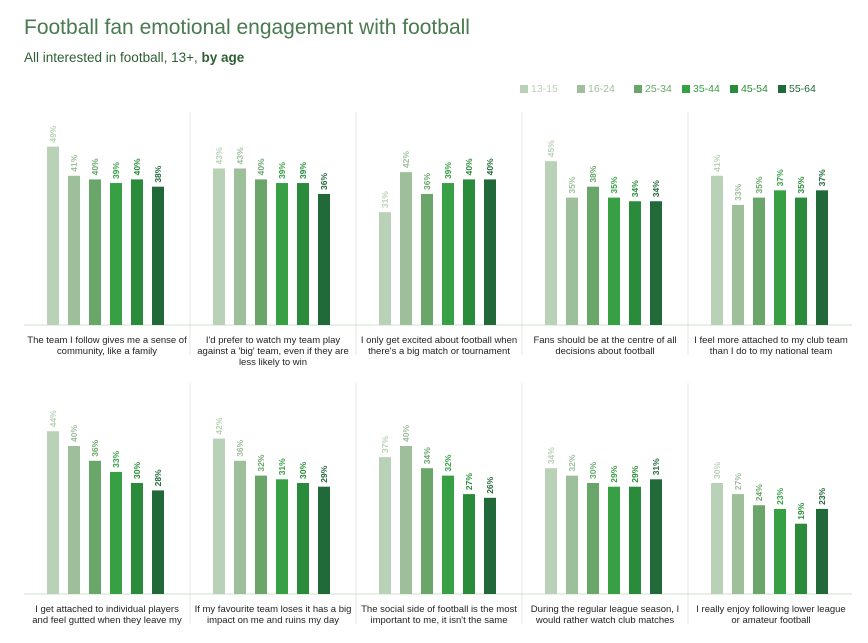 This screenshot has width=868, height=643. What do you see at coordinates (134, 57) in the screenshot?
I see `chart-subtitle: All interested in football, 13+, by age` at bounding box center [134, 57].